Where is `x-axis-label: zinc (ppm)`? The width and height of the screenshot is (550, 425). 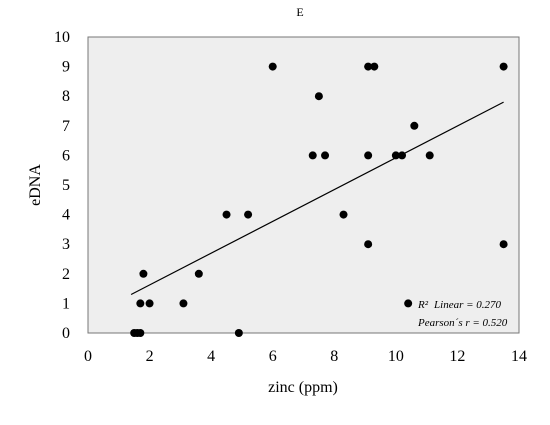
x-axis-label: zinc (ppm) is located at coordinates (303, 387).